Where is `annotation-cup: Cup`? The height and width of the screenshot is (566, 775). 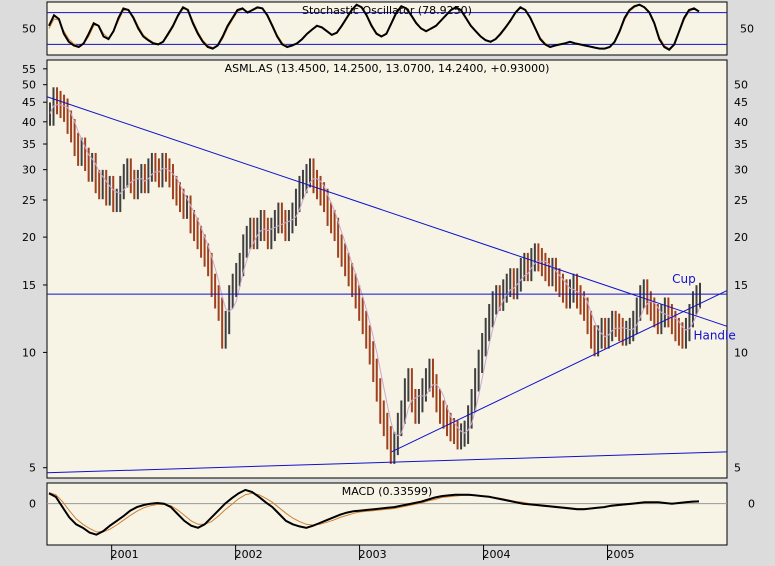 annotation-cup: Cup is located at coordinates (684, 279).